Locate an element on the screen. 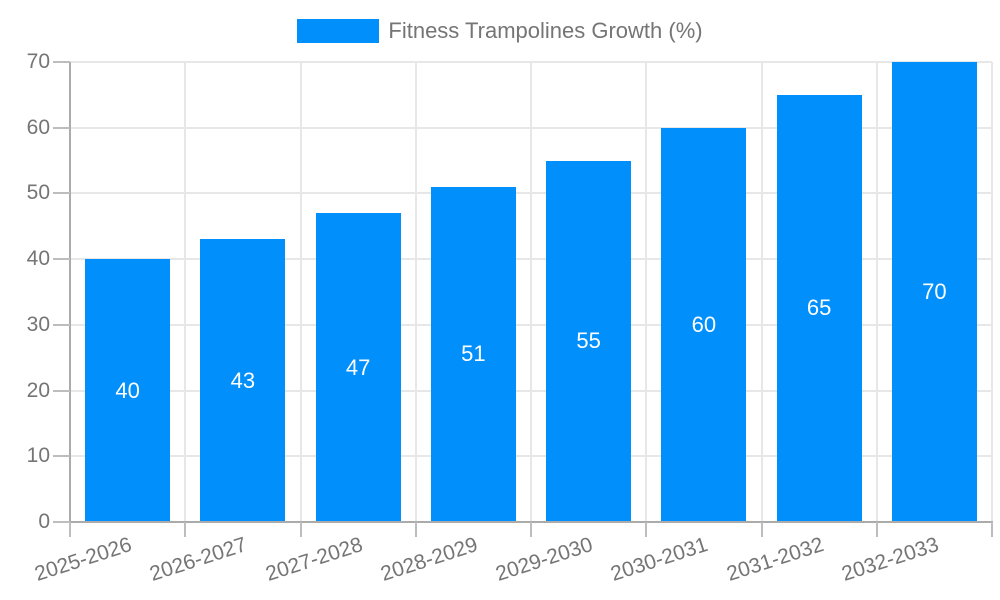  y-tick-label: 10 is located at coordinates (38, 456).